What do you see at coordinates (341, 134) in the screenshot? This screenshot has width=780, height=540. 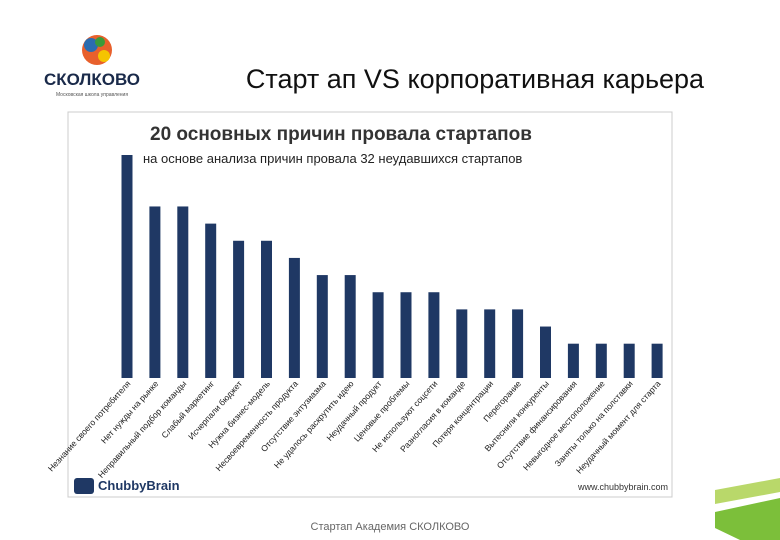 I see `chart-title: 20 основных причин провала стартапов` at bounding box center [341, 134].